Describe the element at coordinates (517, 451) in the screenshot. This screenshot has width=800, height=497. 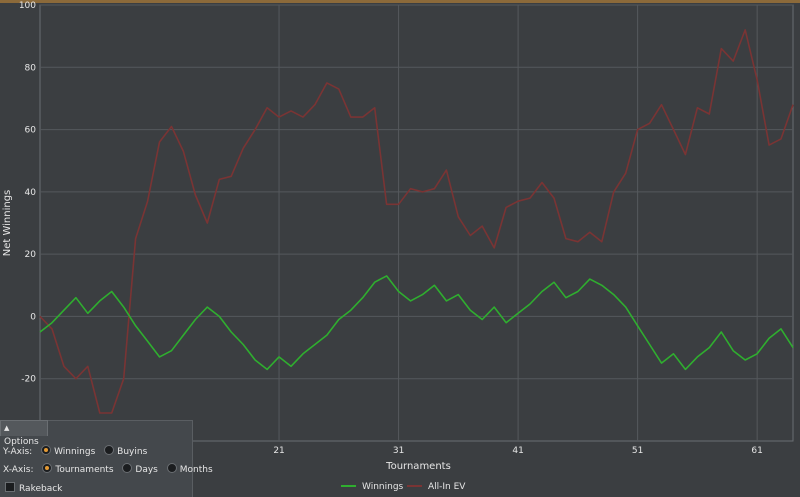
I see `x-tick-label: 41` at that location.